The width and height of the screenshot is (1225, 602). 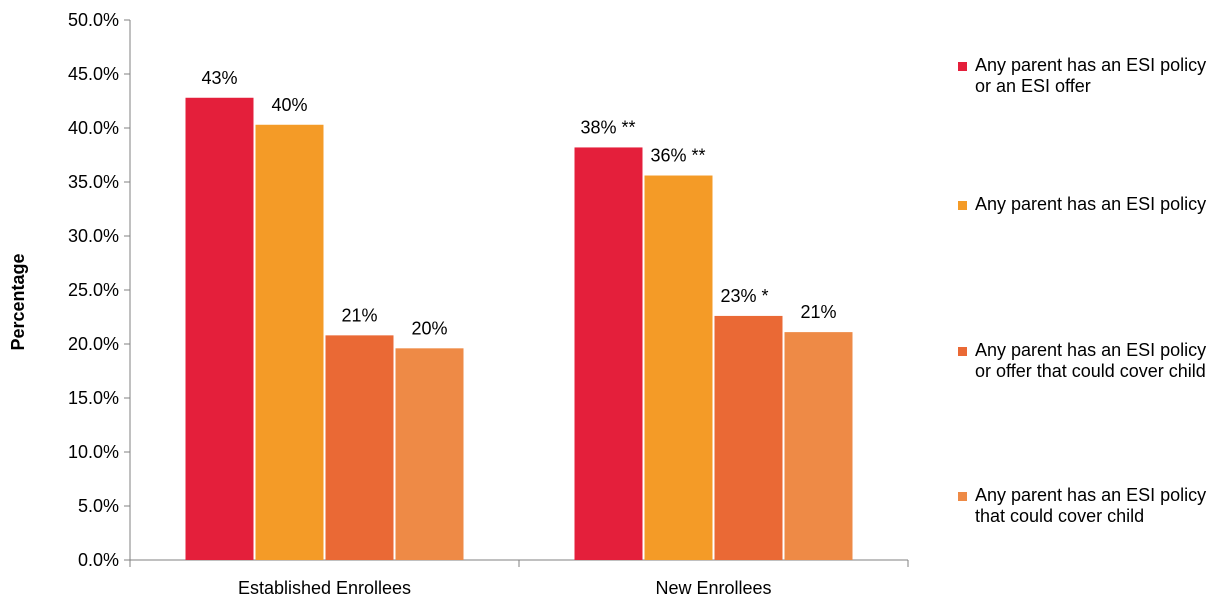 I want to click on x-tick-label: New Enrollees, so click(x=713, y=588).